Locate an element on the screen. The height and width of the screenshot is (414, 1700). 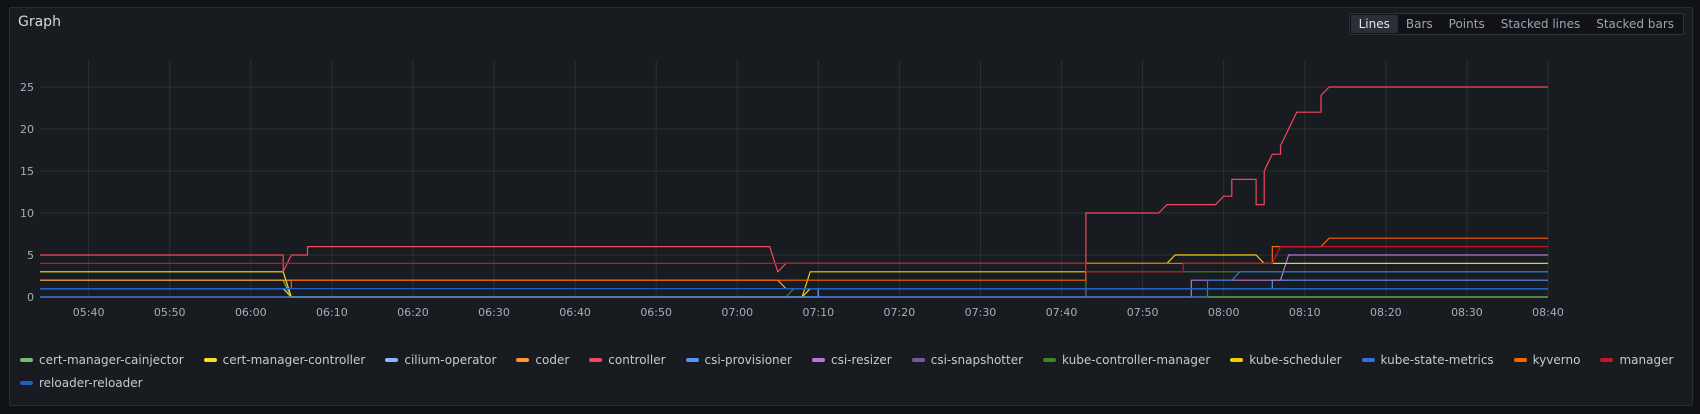
legend-item-reloader-reloader: reloader-reloader is located at coordinates (81, 382).